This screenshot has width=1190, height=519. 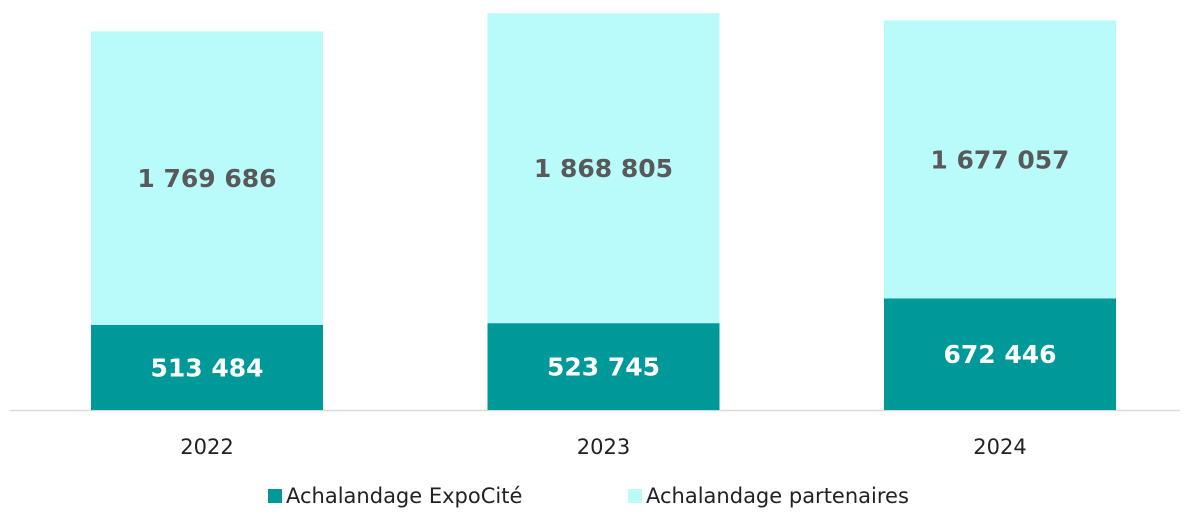 What do you see at coordinates (404, 496) in the screenshot?
I see `legend-label: Achalandage ExpoCité` at bounding box center [404, 496].